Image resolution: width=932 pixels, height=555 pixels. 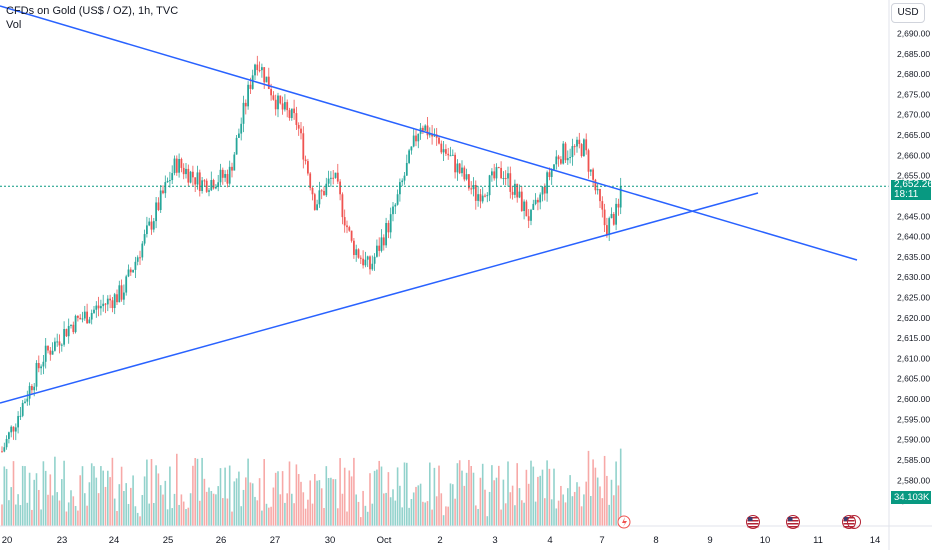 What do you see at coordinates (854, 522) in the screenshot?
I see `us-flag-icon-stack` at bounding box center [854, 522].